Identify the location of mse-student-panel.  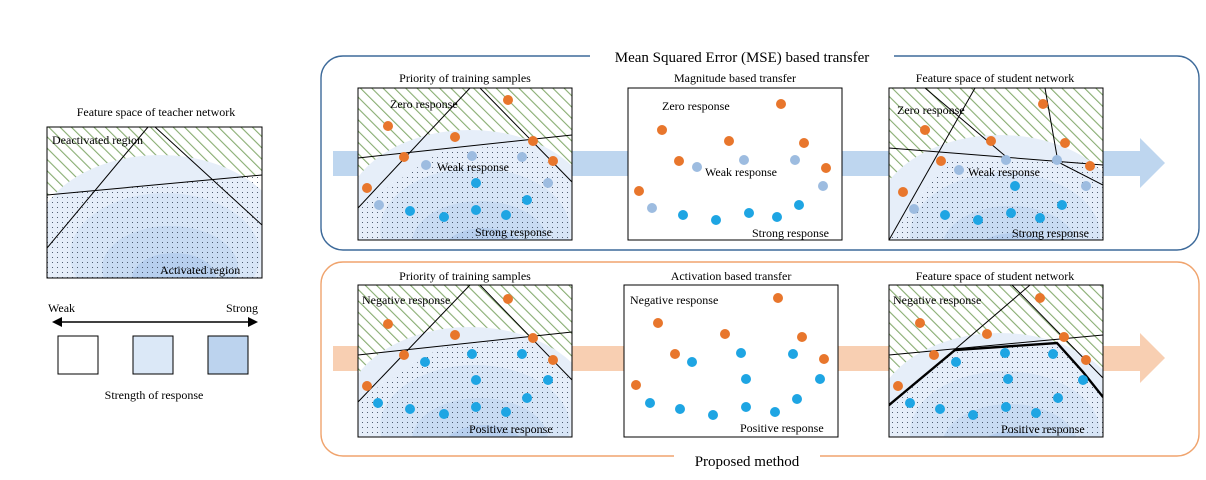
(996, 164).